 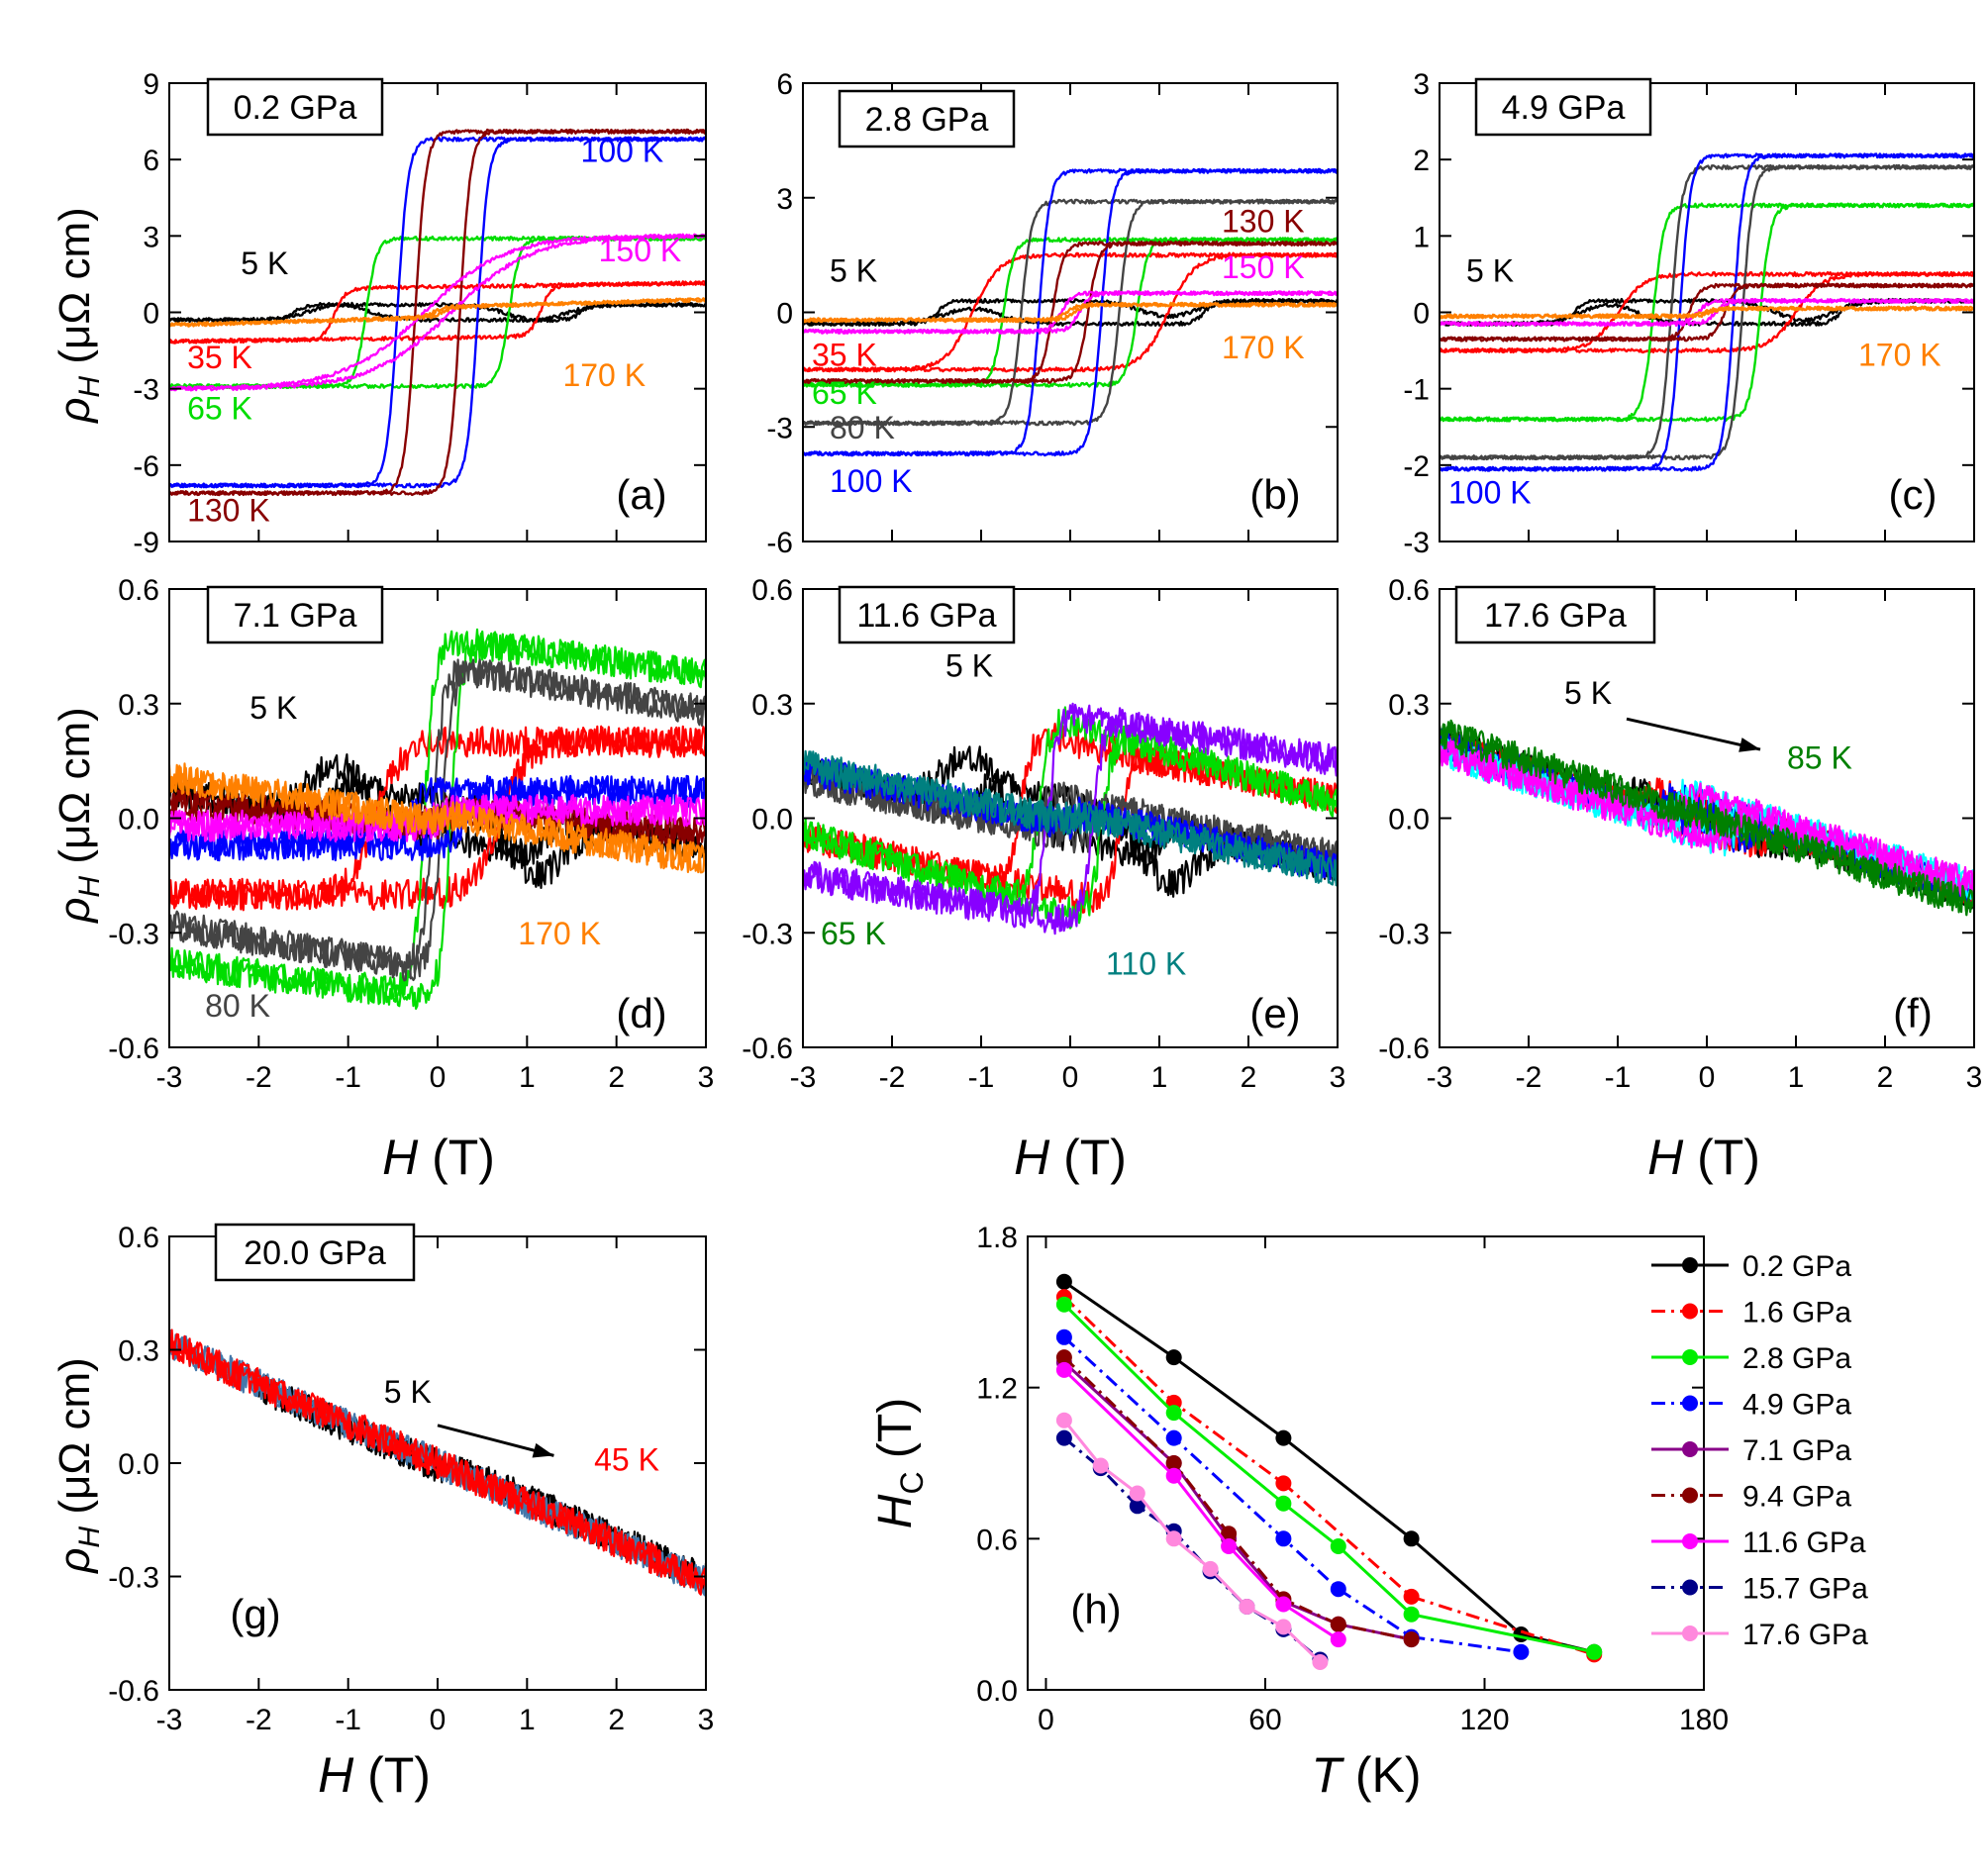 I want to click on ytick-label-e-3: 0.3, so click(x=772, y=705).